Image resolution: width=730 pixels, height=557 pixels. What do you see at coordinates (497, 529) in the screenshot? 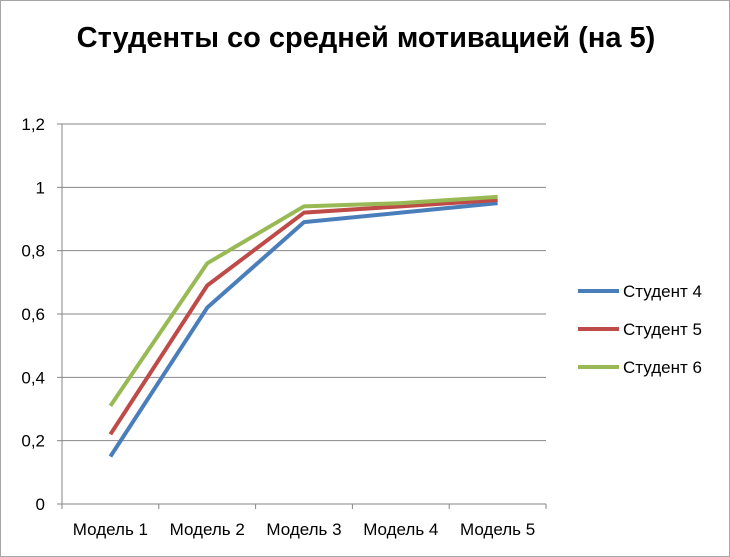
I see `x-tick-label: Модель 5` at bounding box center [497, 529].